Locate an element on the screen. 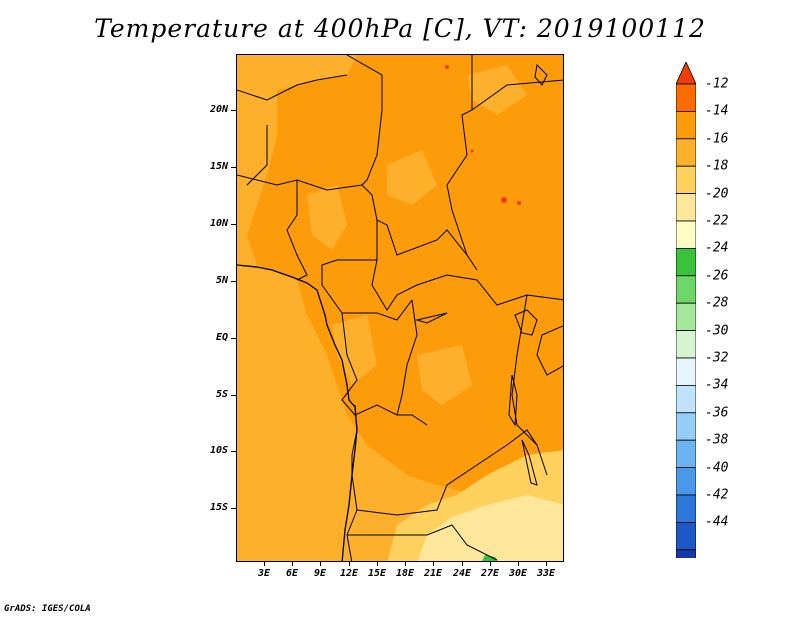  colorbar-label: -20 is located at coordinates (717, 194).